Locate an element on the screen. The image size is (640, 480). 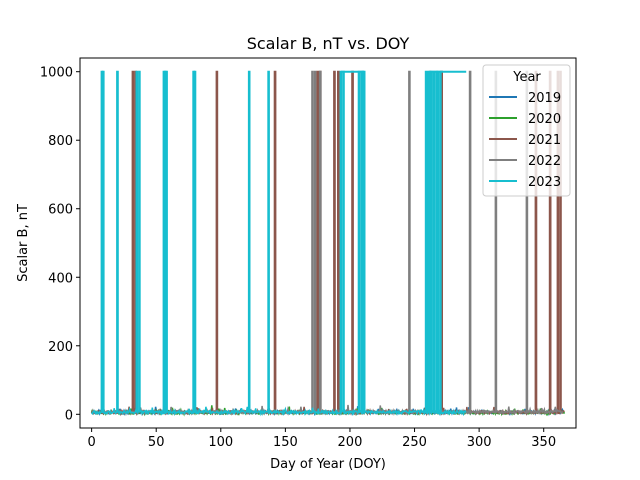
legend-label-2019: 2019 is located at coordinates (544, 98).